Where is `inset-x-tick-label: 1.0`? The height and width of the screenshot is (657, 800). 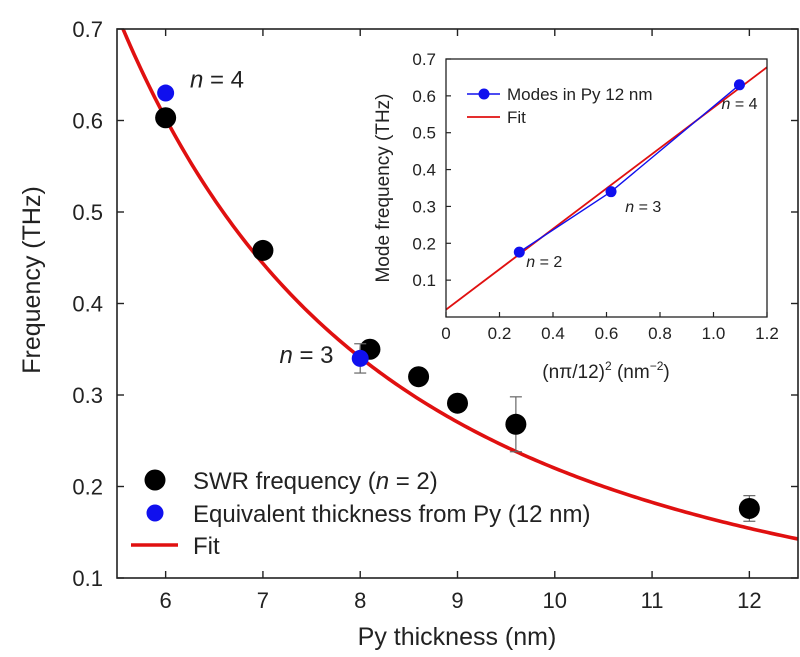
inset-x-tick-label: 1.0 is located at coordinates (714, 333).